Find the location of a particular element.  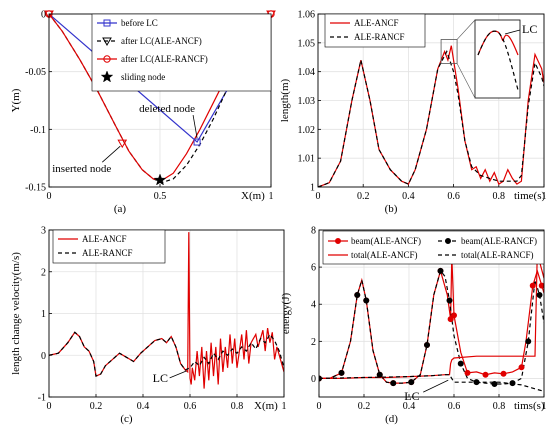

series-line-beam-ale-ancf- is located at coordinates (431, 319).